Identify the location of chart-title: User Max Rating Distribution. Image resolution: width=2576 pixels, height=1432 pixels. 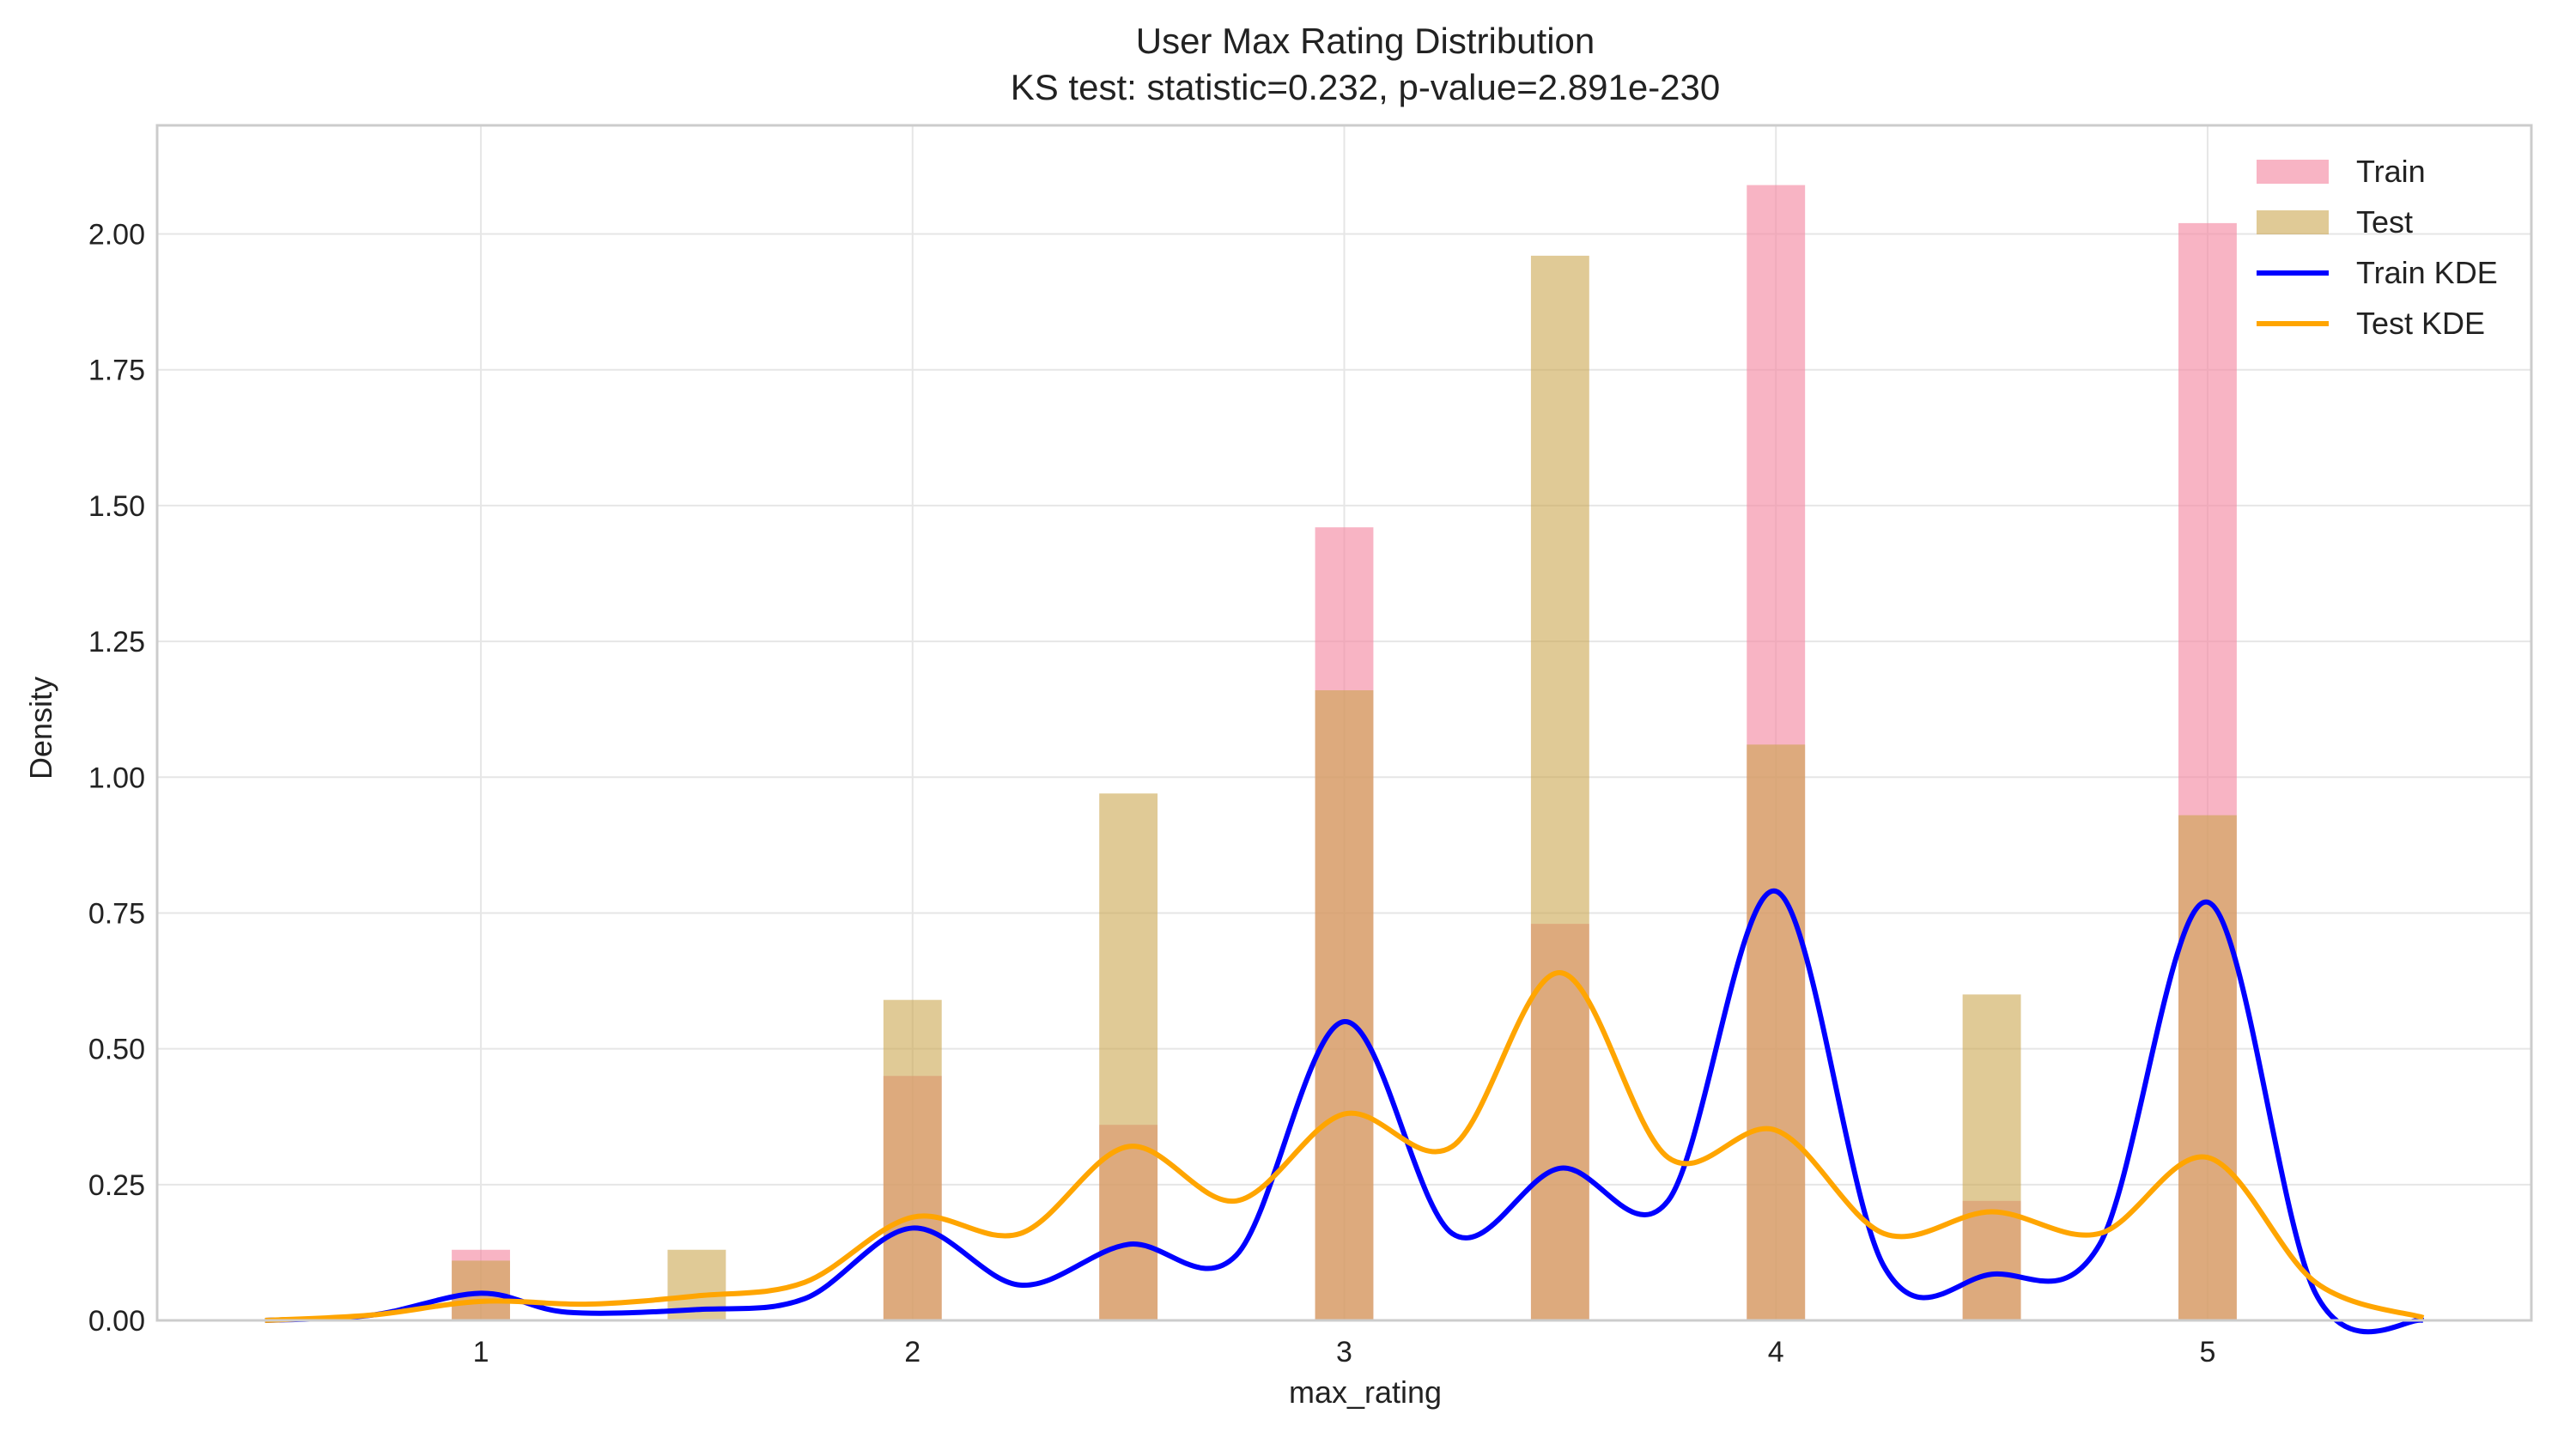
(1365, 41).